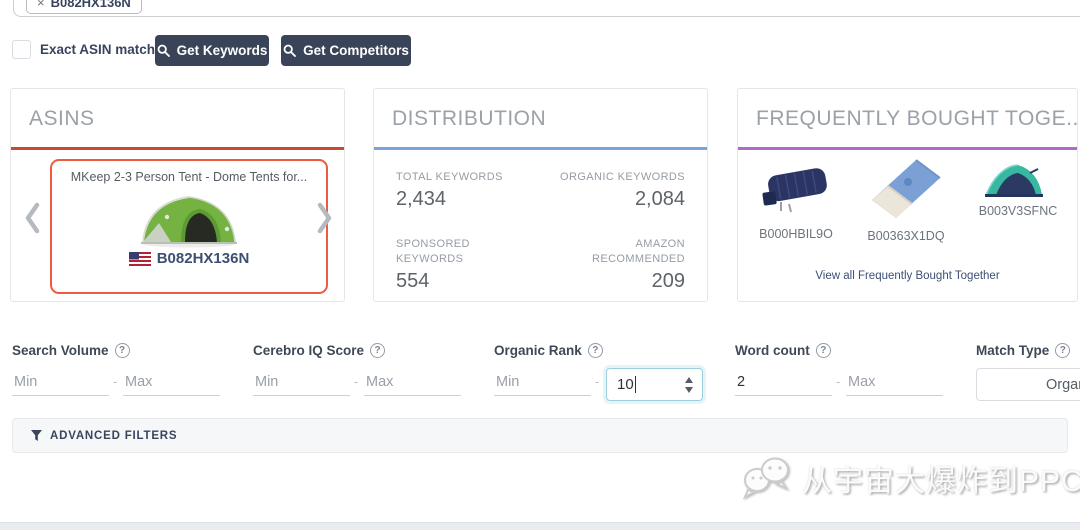  I want to click on asin-chip: × B082HX136N, so click(84, 7).